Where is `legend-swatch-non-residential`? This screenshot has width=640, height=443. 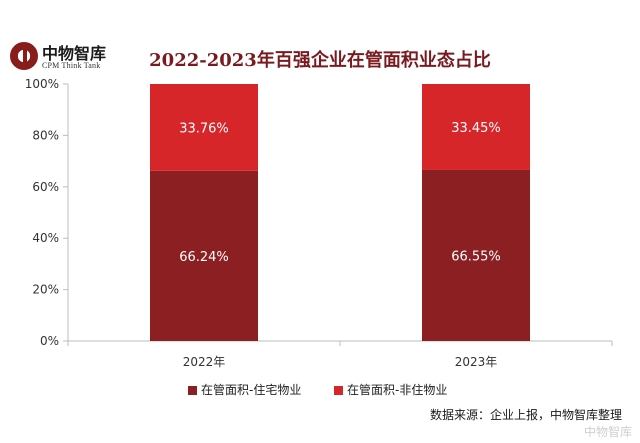
legend-swatch-non-residential is located at coordinates (338, 390).